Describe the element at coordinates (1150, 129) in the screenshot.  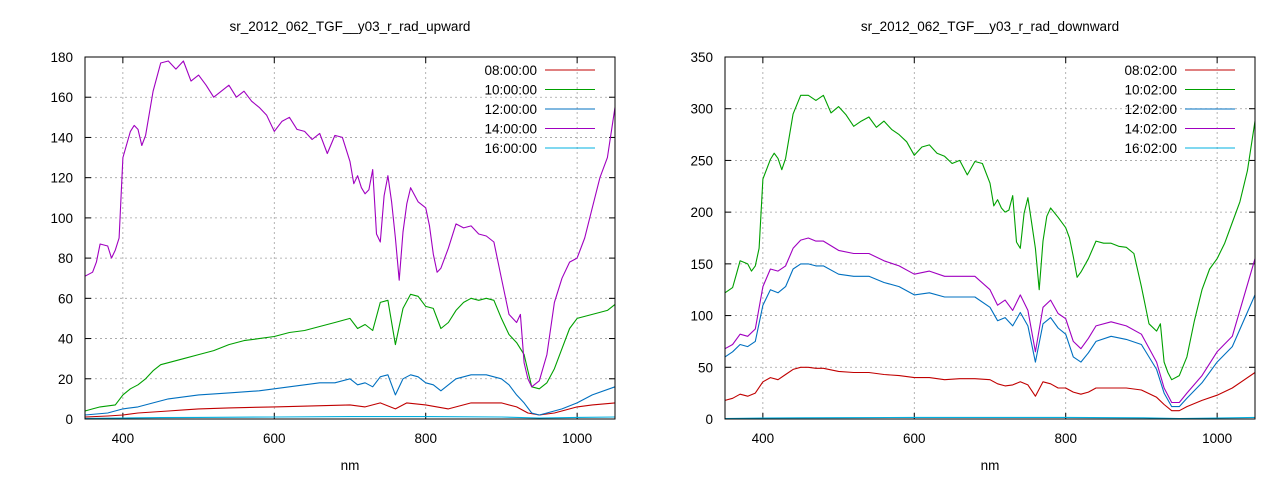
I see `legend-label: 14:02:00` at that location.